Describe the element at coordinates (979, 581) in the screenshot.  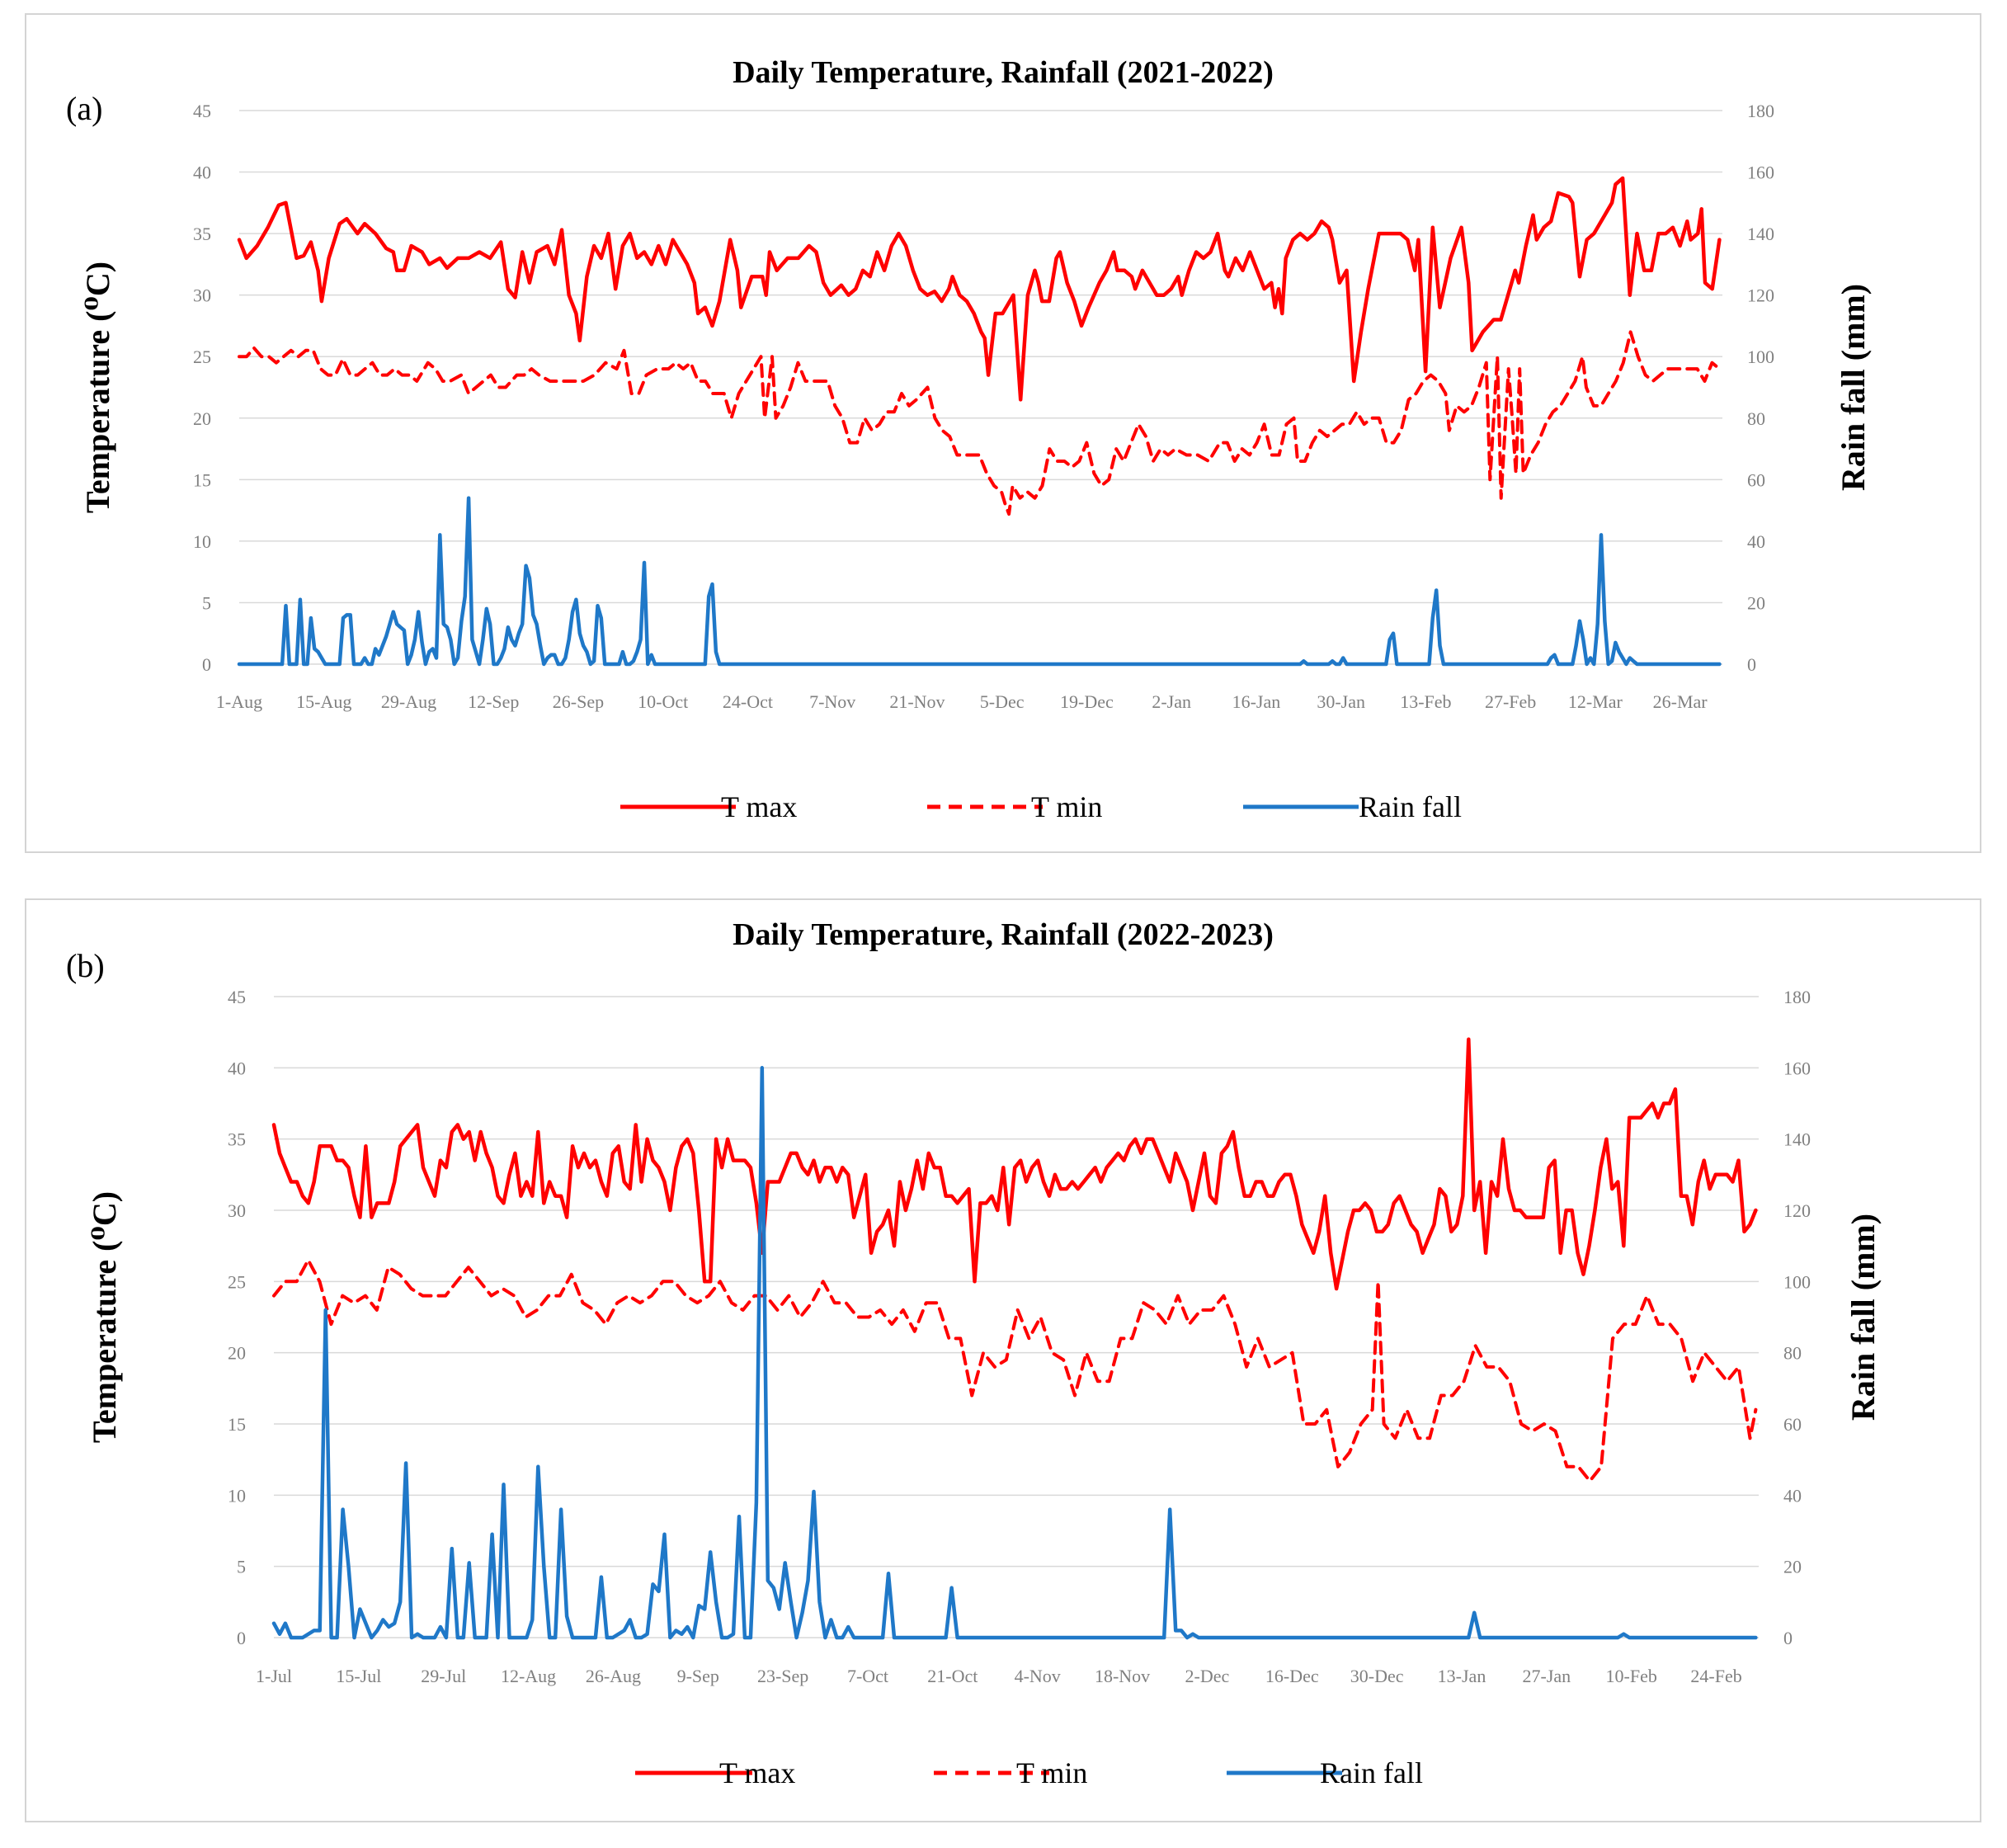
I see `series-line-rain-fall` at that location.